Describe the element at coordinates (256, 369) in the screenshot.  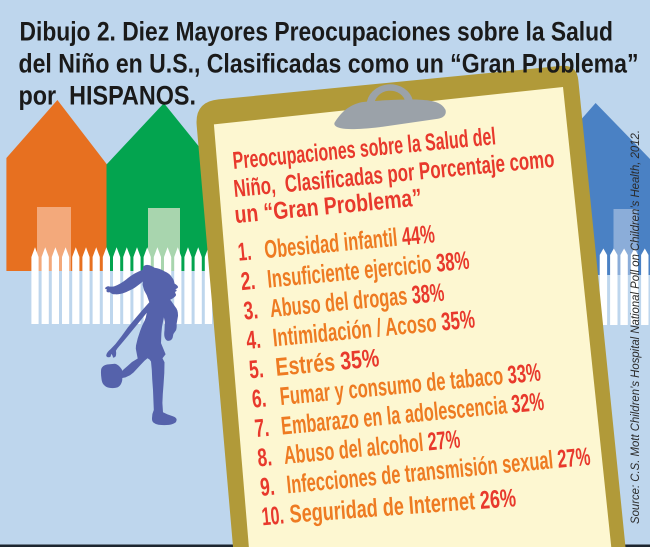
I see `svg-text: 5.` at that location.